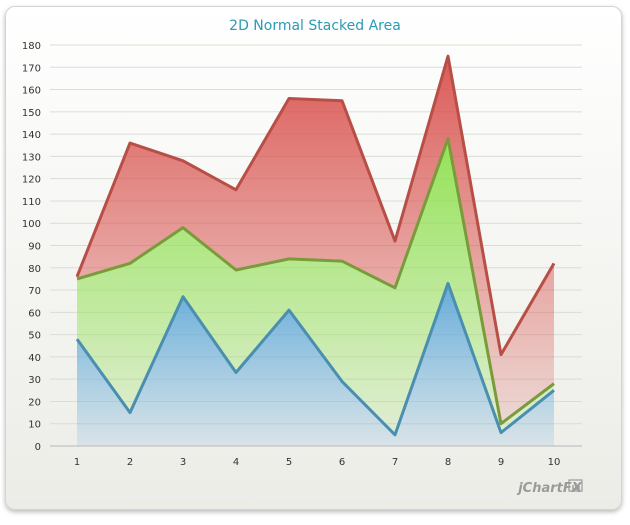 This screenshot has width=630, height=525. Describe the element at coordinates (448, 462) in the screenshot. I see `x-tick-label: 8` at that location.